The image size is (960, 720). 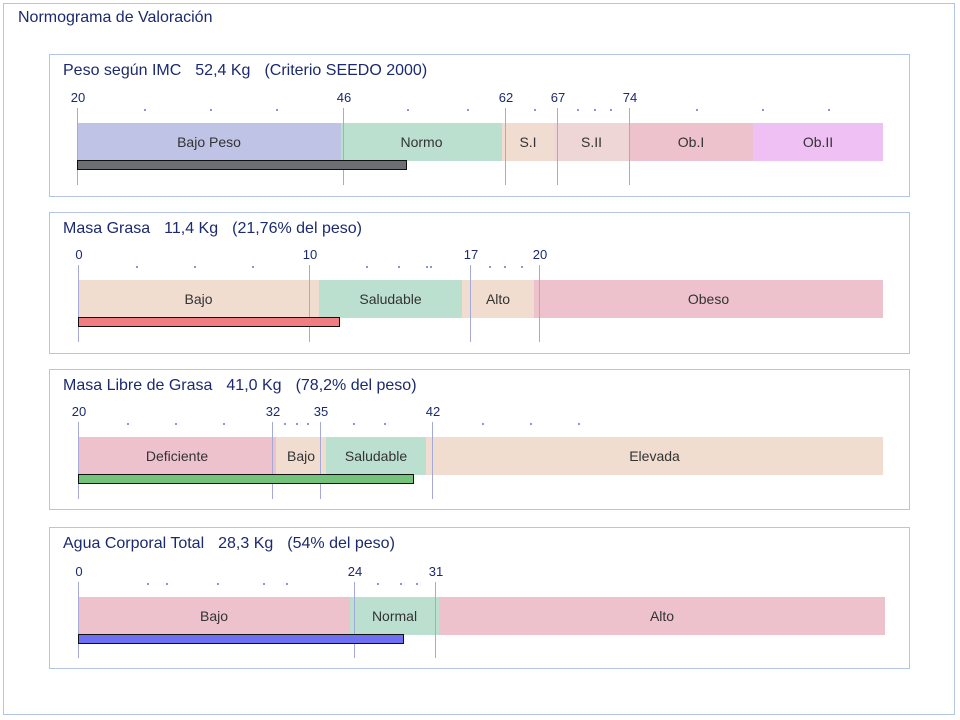 What do you see at coordinates (122, 70) in the screenshot?
I see `panel-name: Peso según IMC` at bounding box center [122, 70].